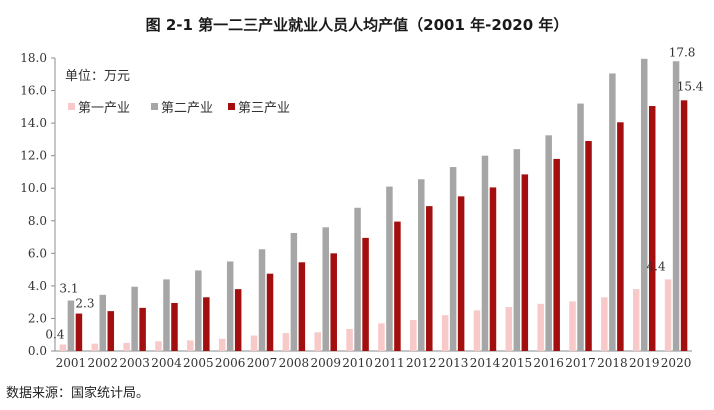  Describe the element at coordinates (33, 91) in the screenshot. I see `y-tick-label: 16.0` at that location.